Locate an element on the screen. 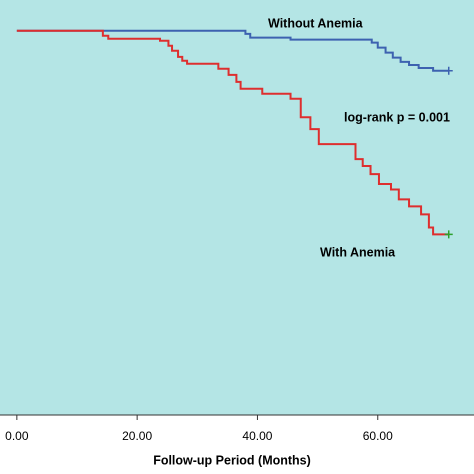 This screenshot has height=474, width=474. survival-curve is located at coordinates (232, 50).